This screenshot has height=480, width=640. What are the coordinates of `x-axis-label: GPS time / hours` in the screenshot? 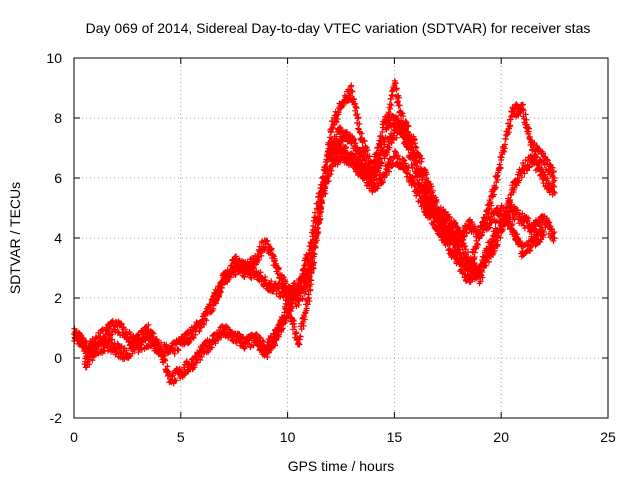 It's located at (341, 466).